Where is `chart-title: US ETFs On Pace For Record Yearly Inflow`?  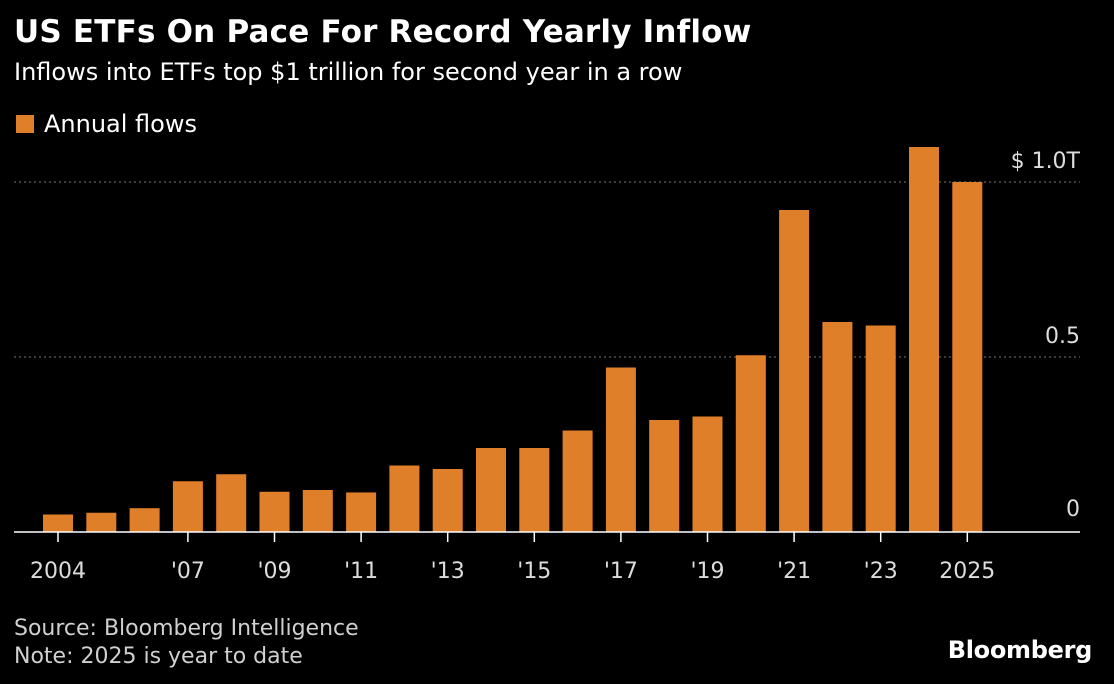 chart-title: US ETFs On Pace For Record Yearly Inflow is located at coordinates (383, 32).